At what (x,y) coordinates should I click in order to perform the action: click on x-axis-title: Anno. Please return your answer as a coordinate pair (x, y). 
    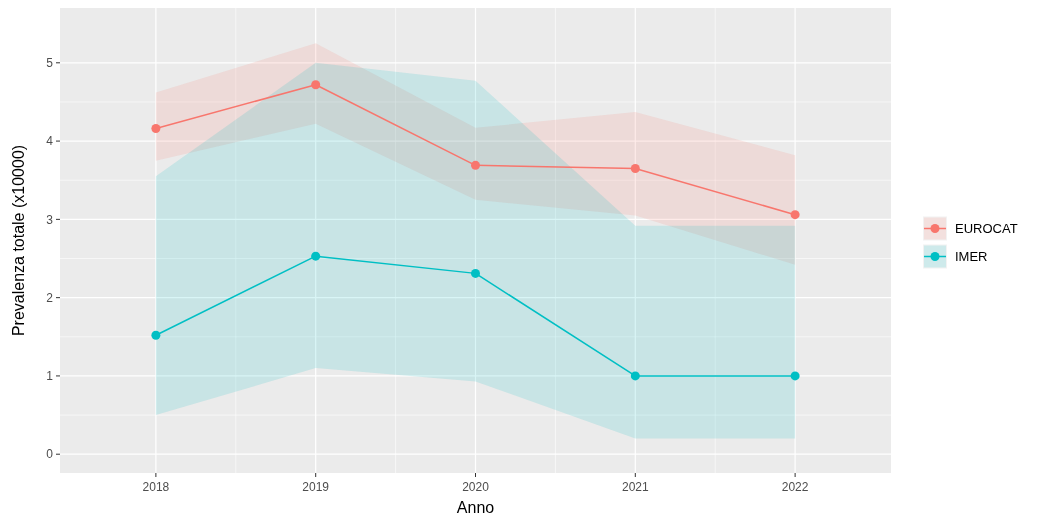
    Looking at the image, I should click on (475, 507).